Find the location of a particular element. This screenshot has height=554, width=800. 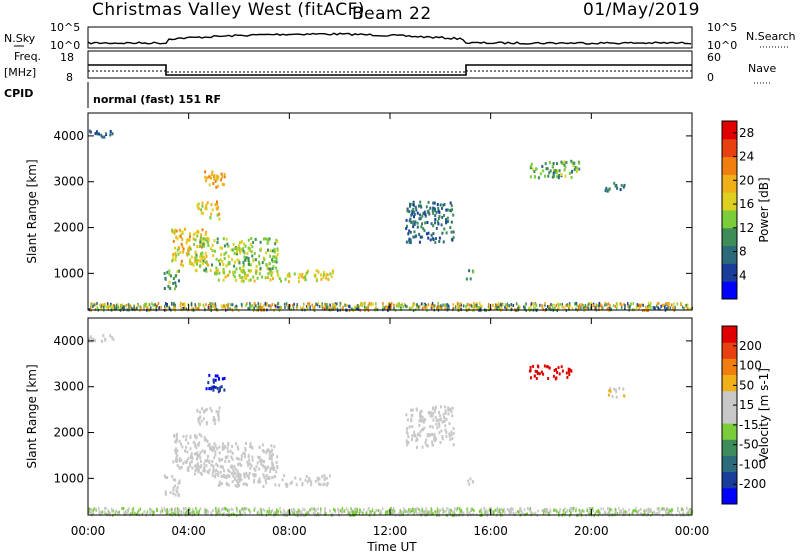

y-tick-label: 1000 is located at coordinates (68, 273).